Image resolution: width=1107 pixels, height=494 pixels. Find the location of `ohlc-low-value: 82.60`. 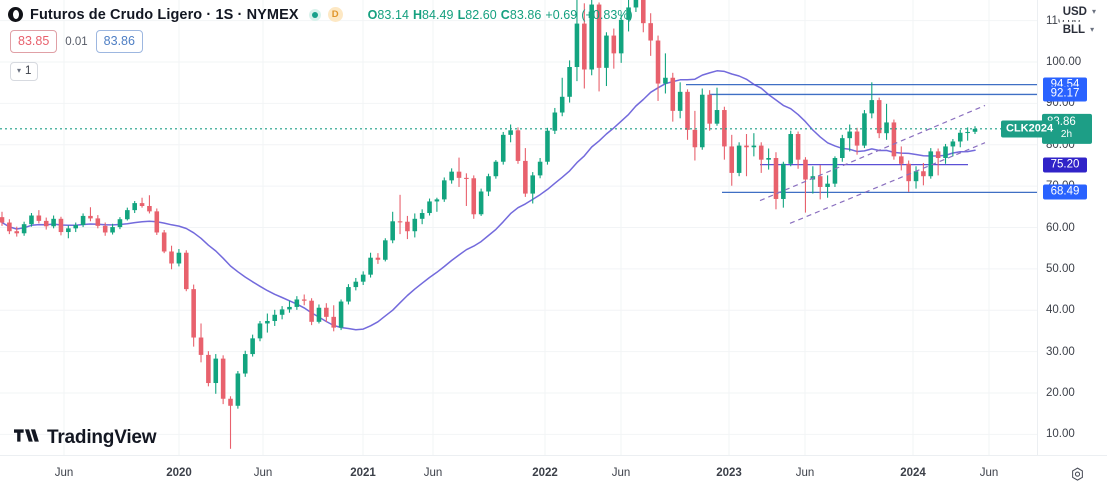

ohlc-low-value: 82.60 is located at coordinates (481, 14).